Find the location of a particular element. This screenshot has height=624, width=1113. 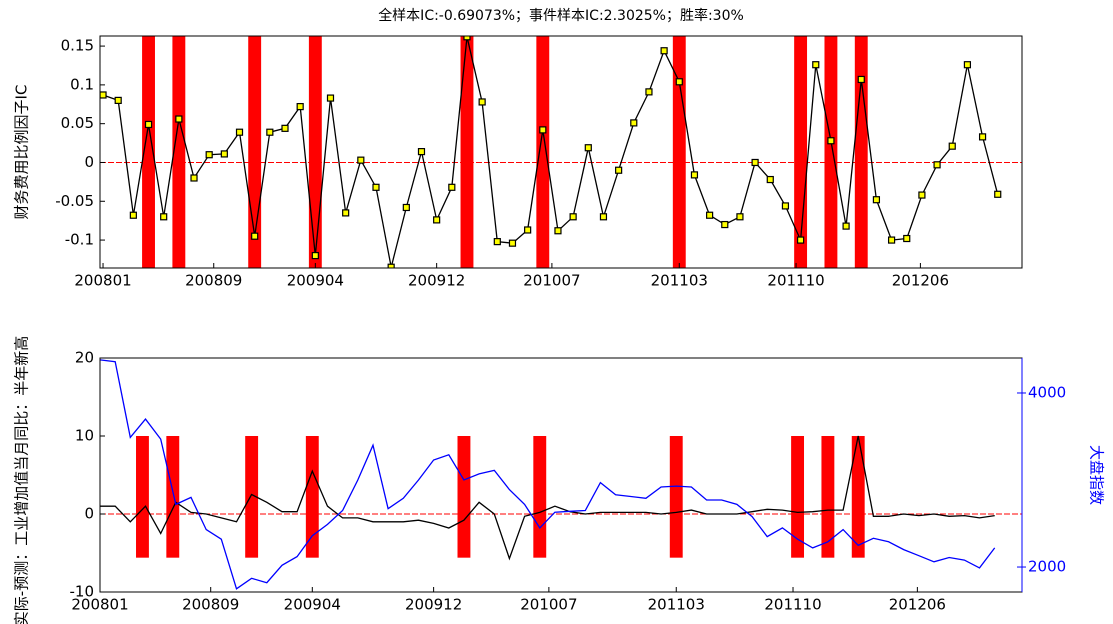

y-tick-label: -0.1 is located at coordinates (79, 240).